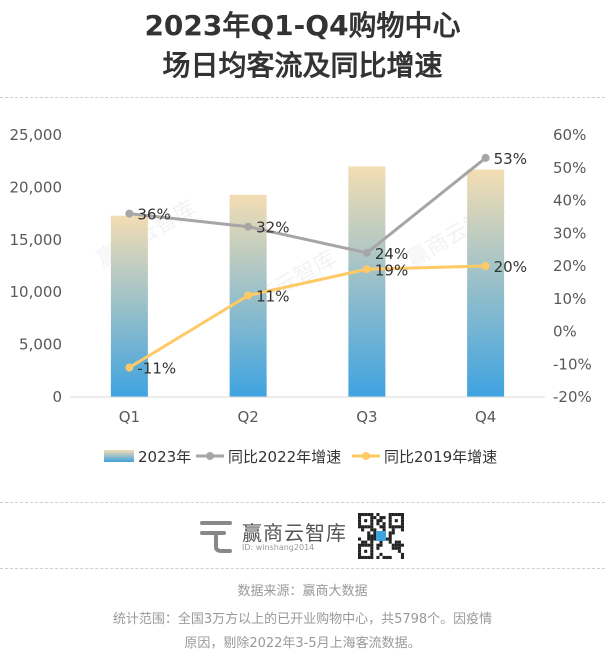  What do you see at coordinates (302, 65) in the screenshot?
I see `title-line-2: 场日均客流及同比增速` at bounding box center [302, 65].